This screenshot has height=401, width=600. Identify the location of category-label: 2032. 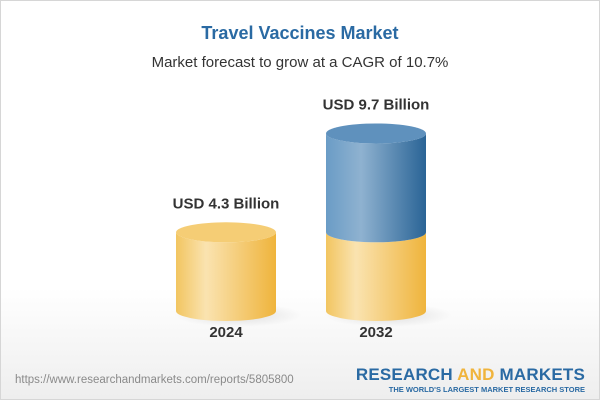
(375, 332).